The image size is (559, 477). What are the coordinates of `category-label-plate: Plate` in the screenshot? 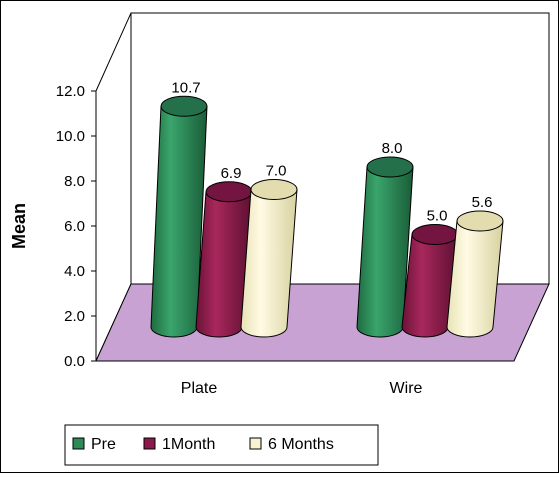 It's located at (199, 388).